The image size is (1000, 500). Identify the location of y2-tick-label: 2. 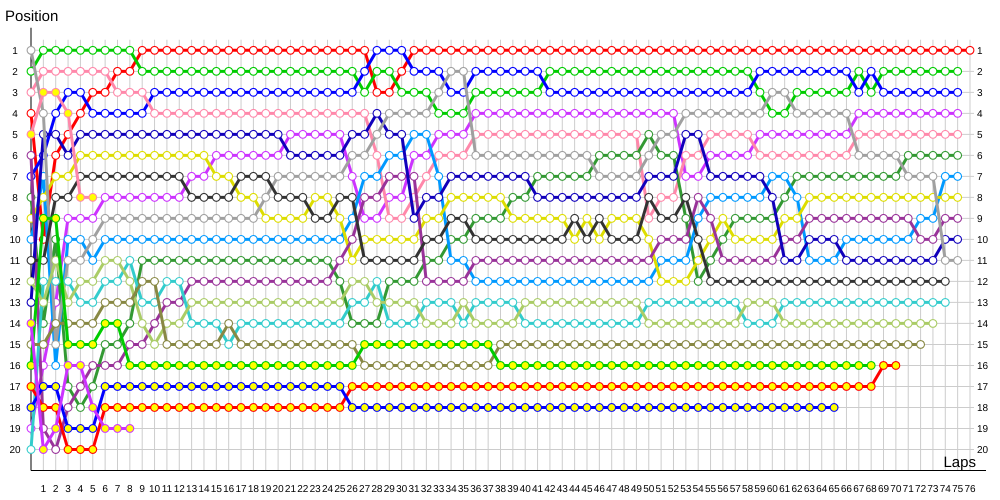
(980, 72).